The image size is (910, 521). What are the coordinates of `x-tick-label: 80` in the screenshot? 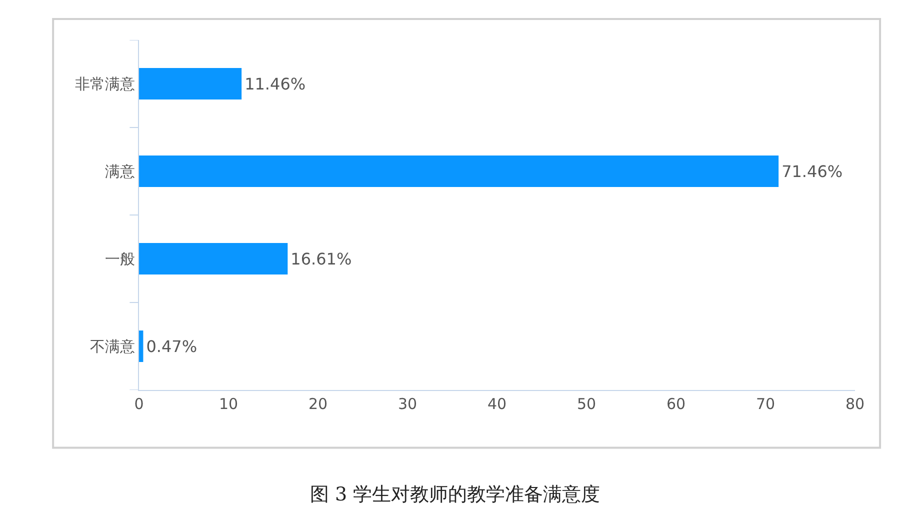 It's located at (855, 404).